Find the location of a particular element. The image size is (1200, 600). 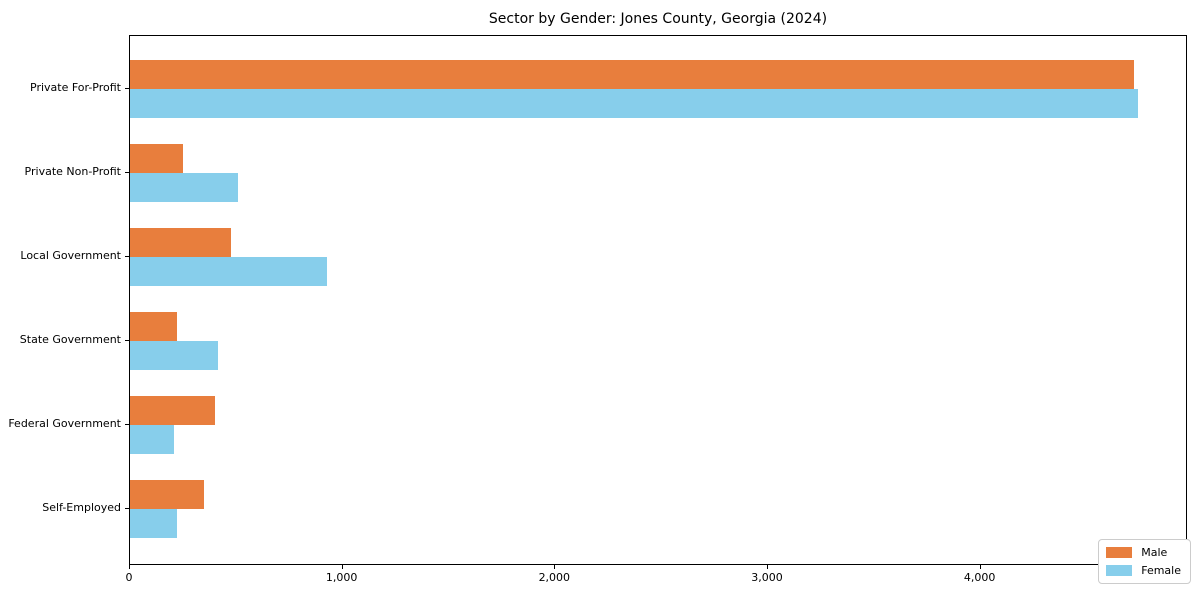

bar-male-local-government is located at coordinates (180, 242).